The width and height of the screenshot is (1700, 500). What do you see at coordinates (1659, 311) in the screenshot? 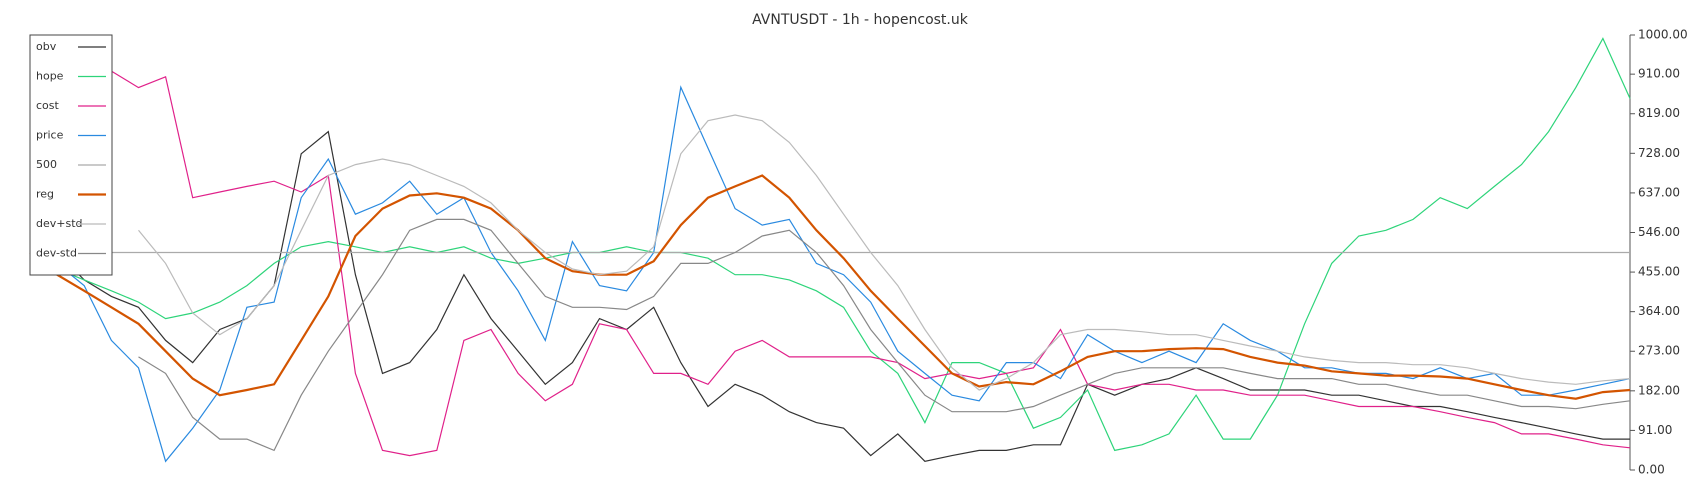
I see `y-tick-label: 364.00` at bounding box center [1659, 311].